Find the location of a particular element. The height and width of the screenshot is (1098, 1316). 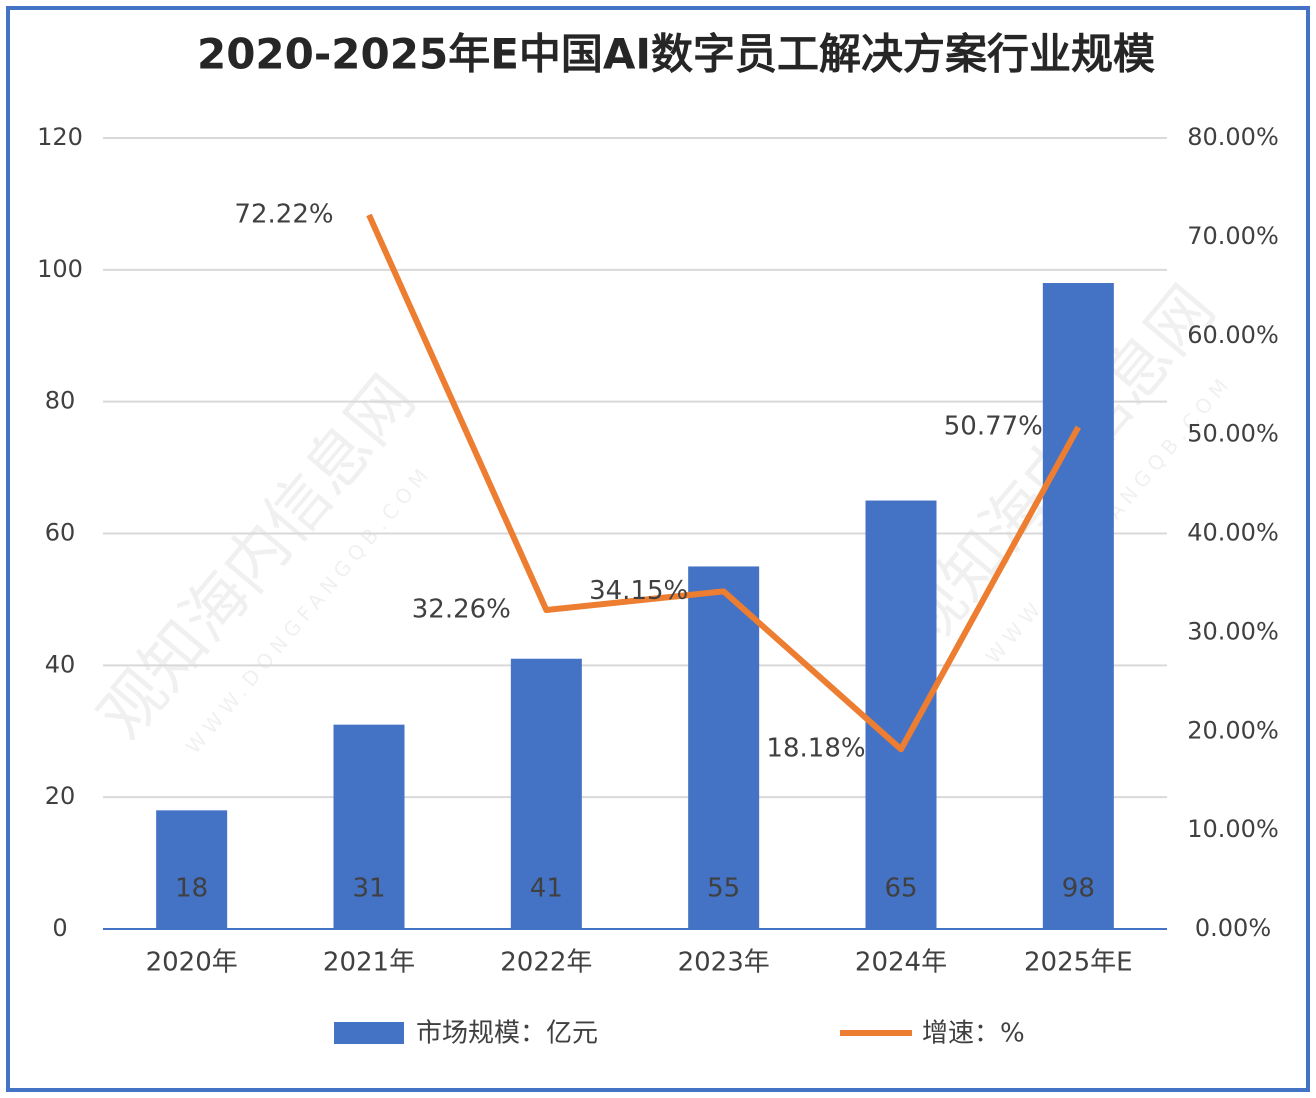

line-value-label: 50.77% is located at coordinates (993, 427).